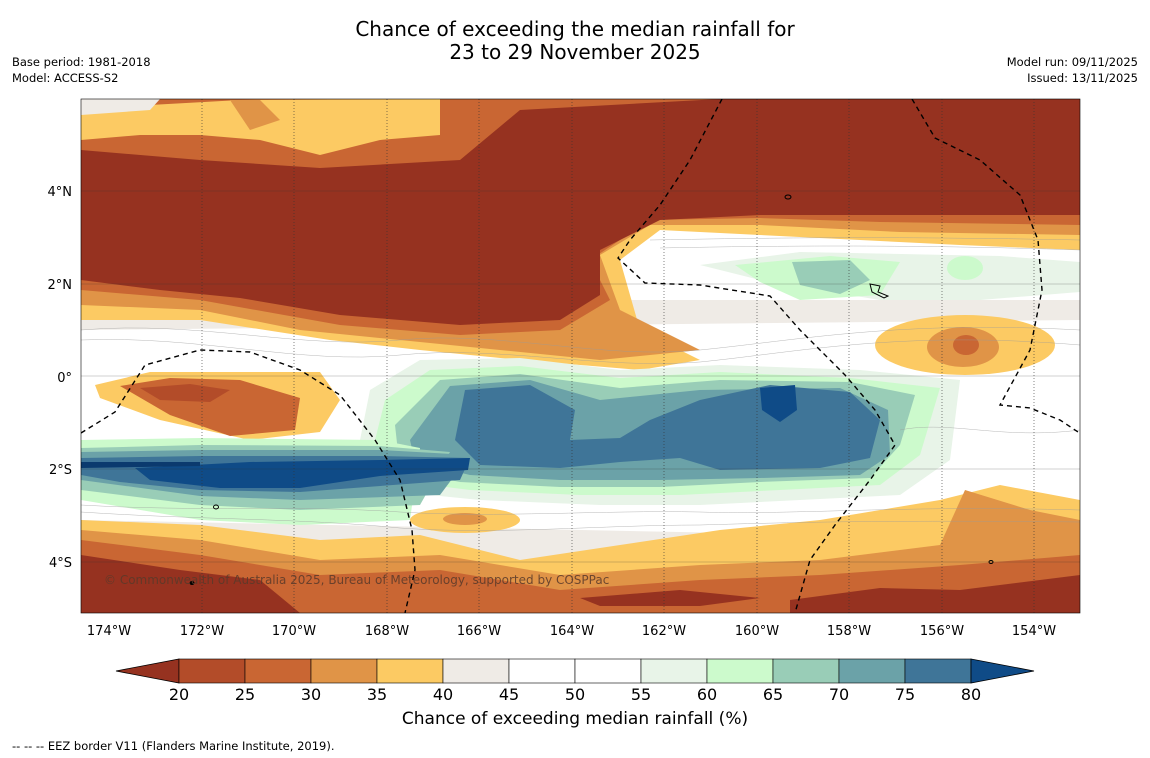  I want to click on meta-left: Base period: 1981-2018 Model: ACCESS-S2, so click(81, 70).